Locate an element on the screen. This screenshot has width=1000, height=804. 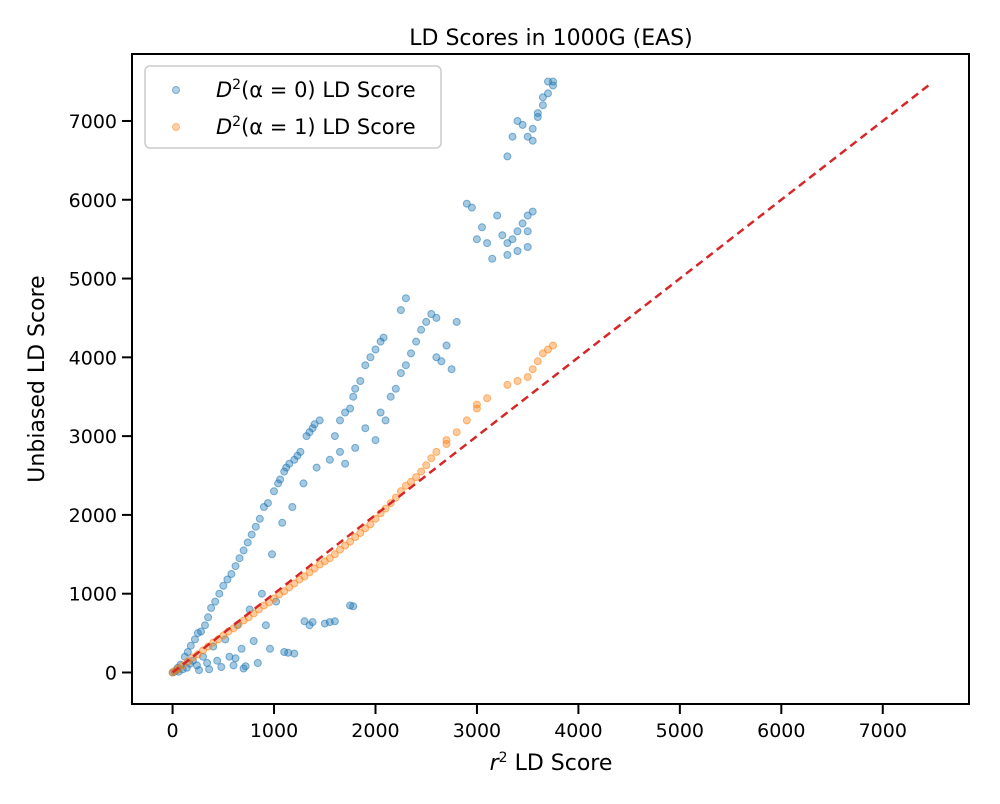
y-tick-label-5: 5000 is located at coordinates (93, 280).